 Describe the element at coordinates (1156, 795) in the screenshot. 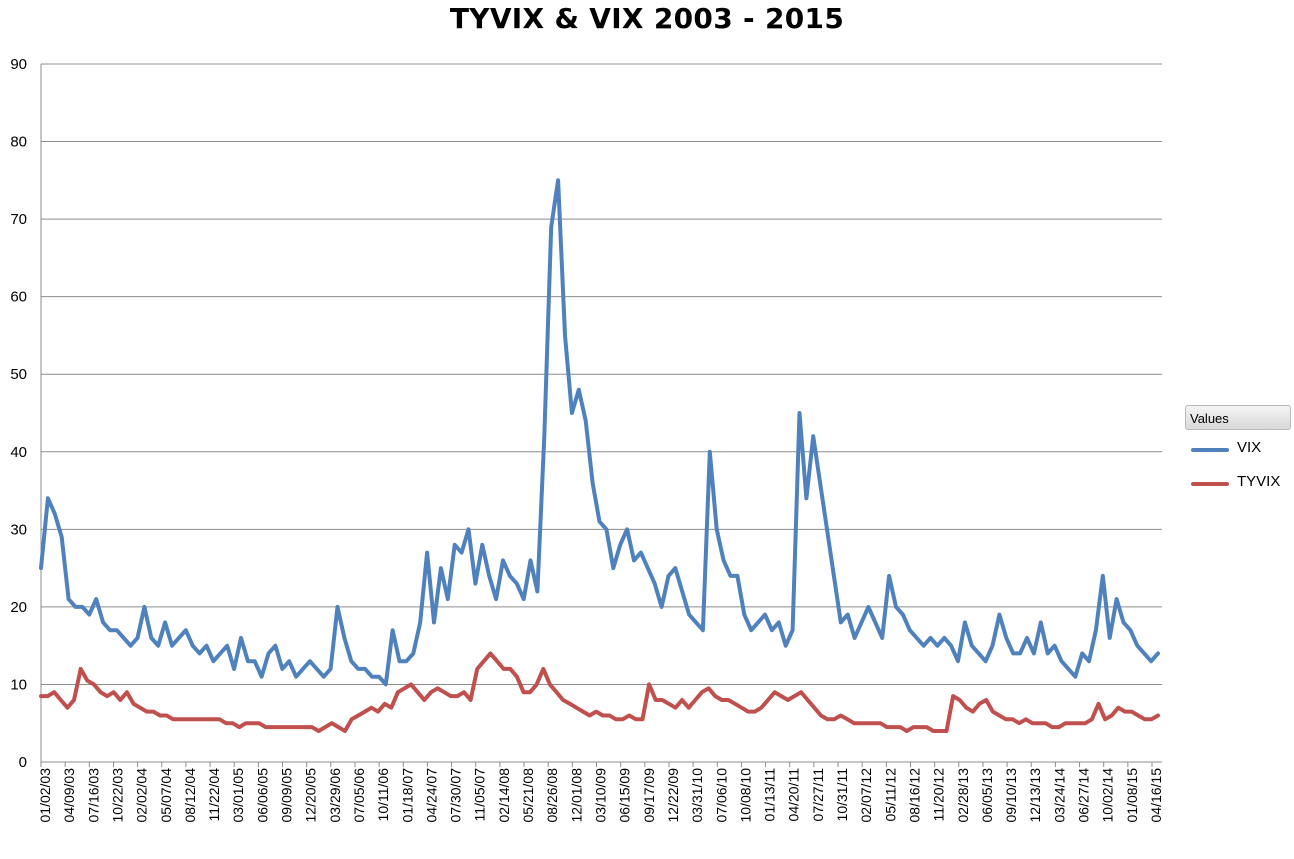

I see `x-tick-label: 04/16/15` at that location.